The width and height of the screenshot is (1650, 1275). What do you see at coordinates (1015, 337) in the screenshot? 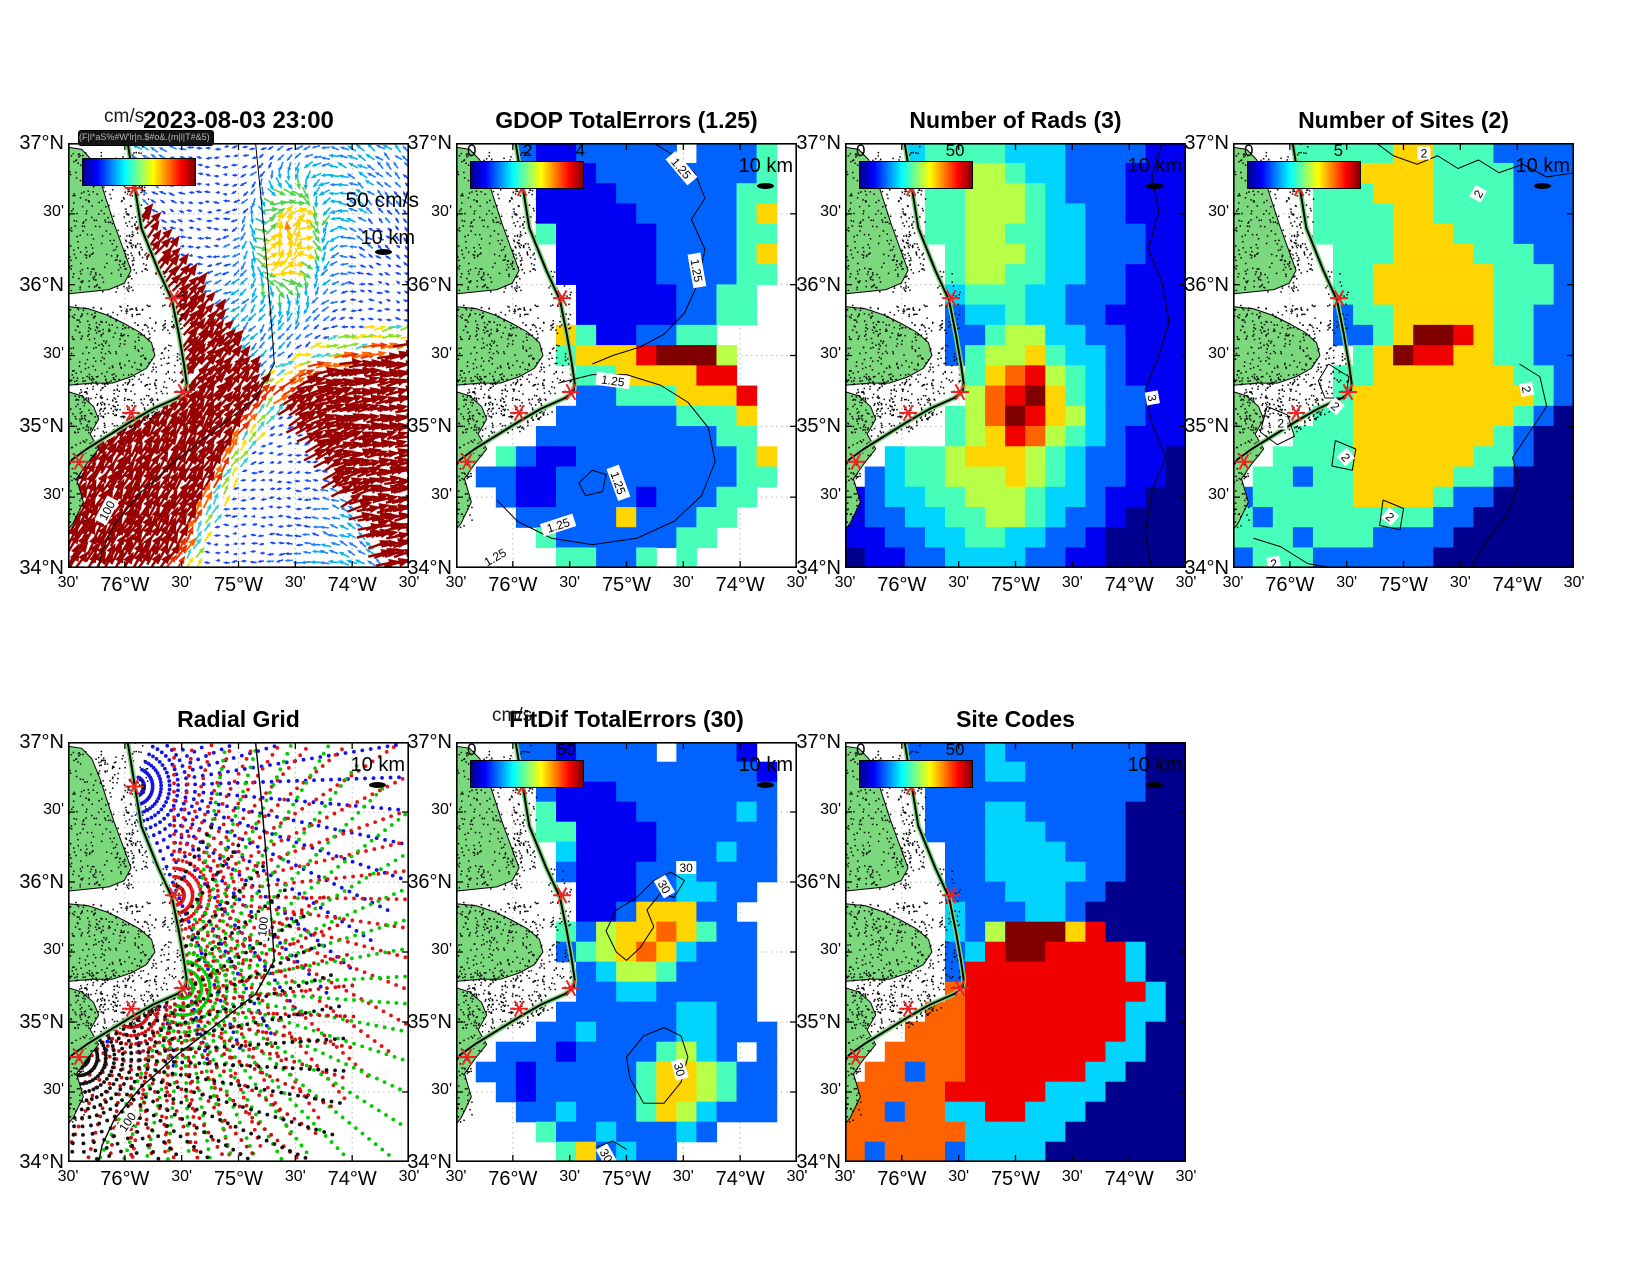
I see `panel-num-rads: Number of Rads (3) 0 50 10 km` at bounding box center [1015, 337].